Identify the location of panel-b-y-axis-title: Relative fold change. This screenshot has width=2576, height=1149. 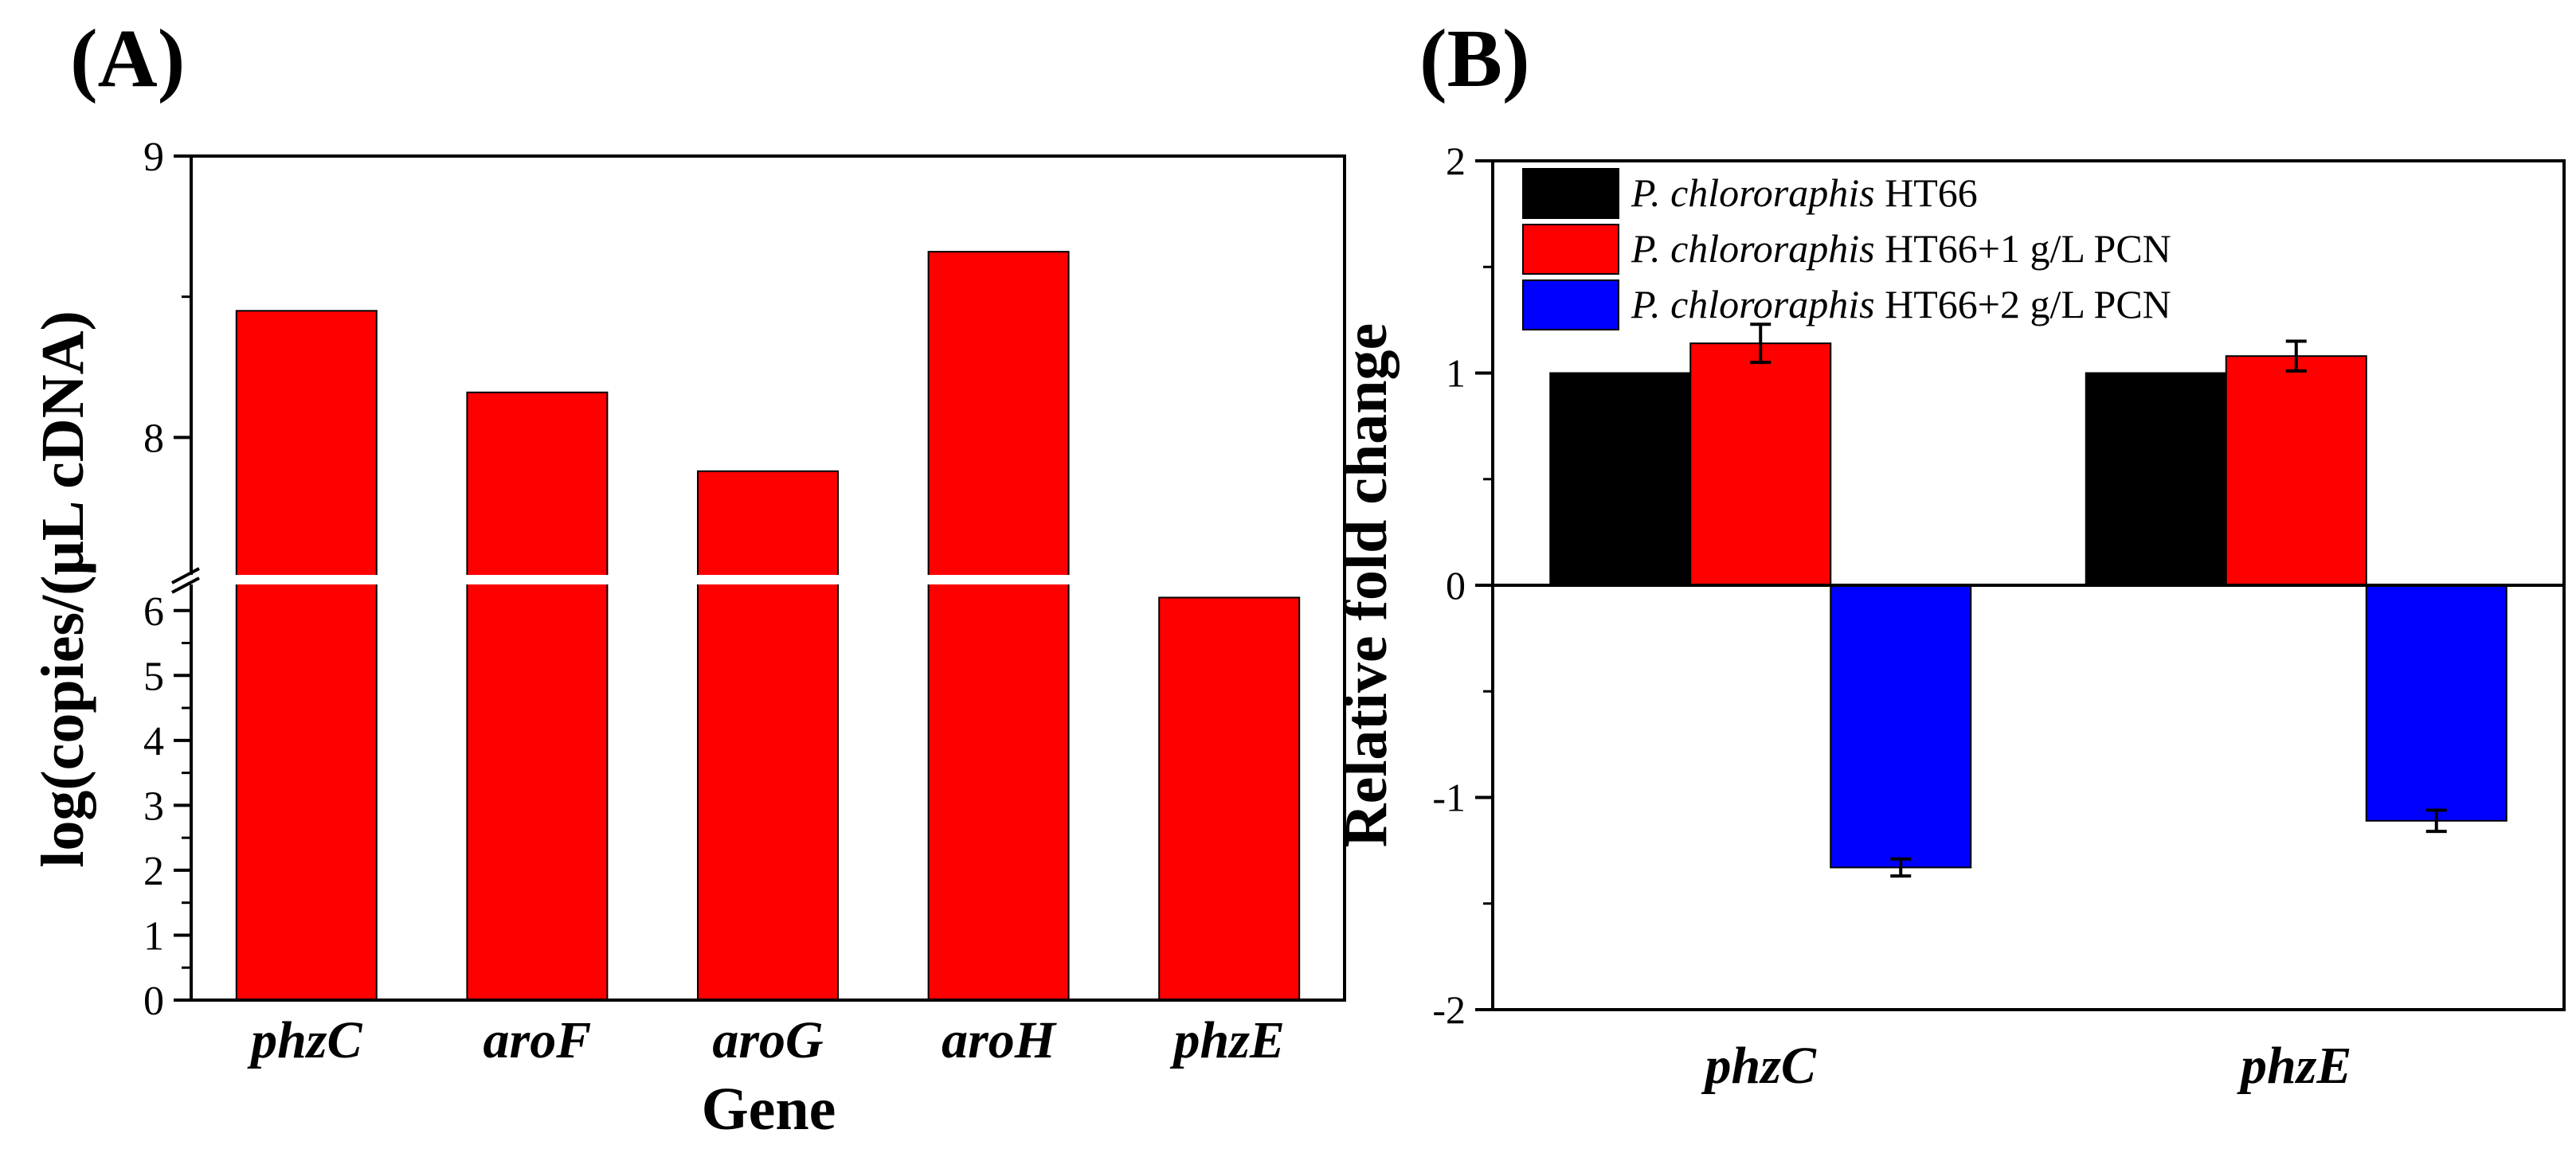
(1366, 585).